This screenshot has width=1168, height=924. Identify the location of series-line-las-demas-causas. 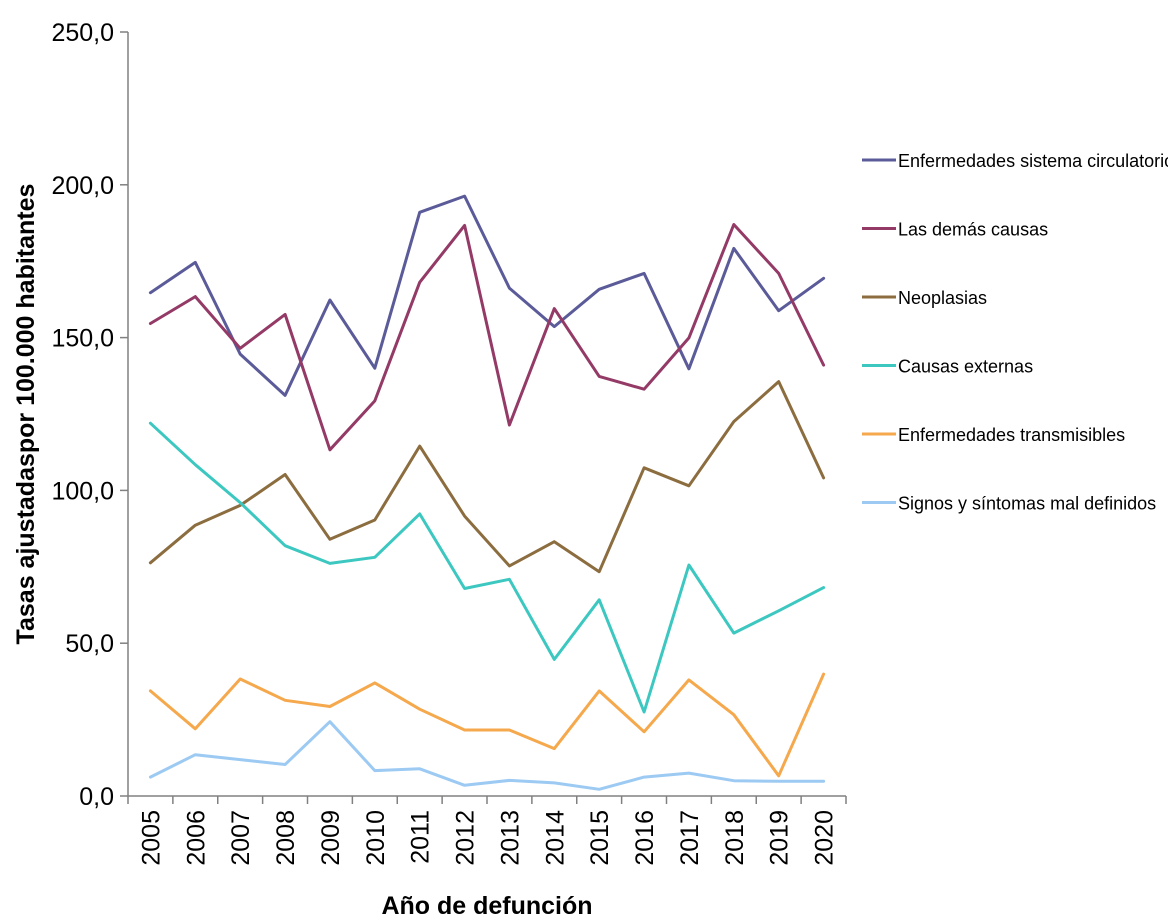
(487, 337).